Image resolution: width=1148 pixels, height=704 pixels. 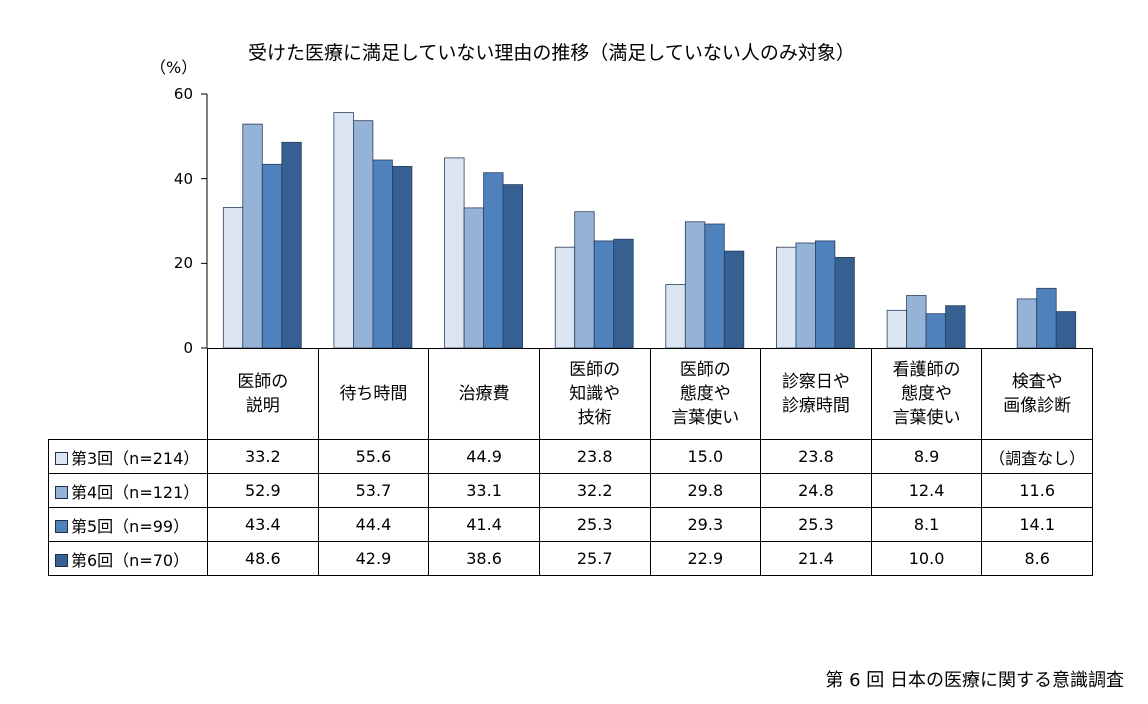 I want to click on category-label-line: 待ち時間, so click(x=373, y=394).